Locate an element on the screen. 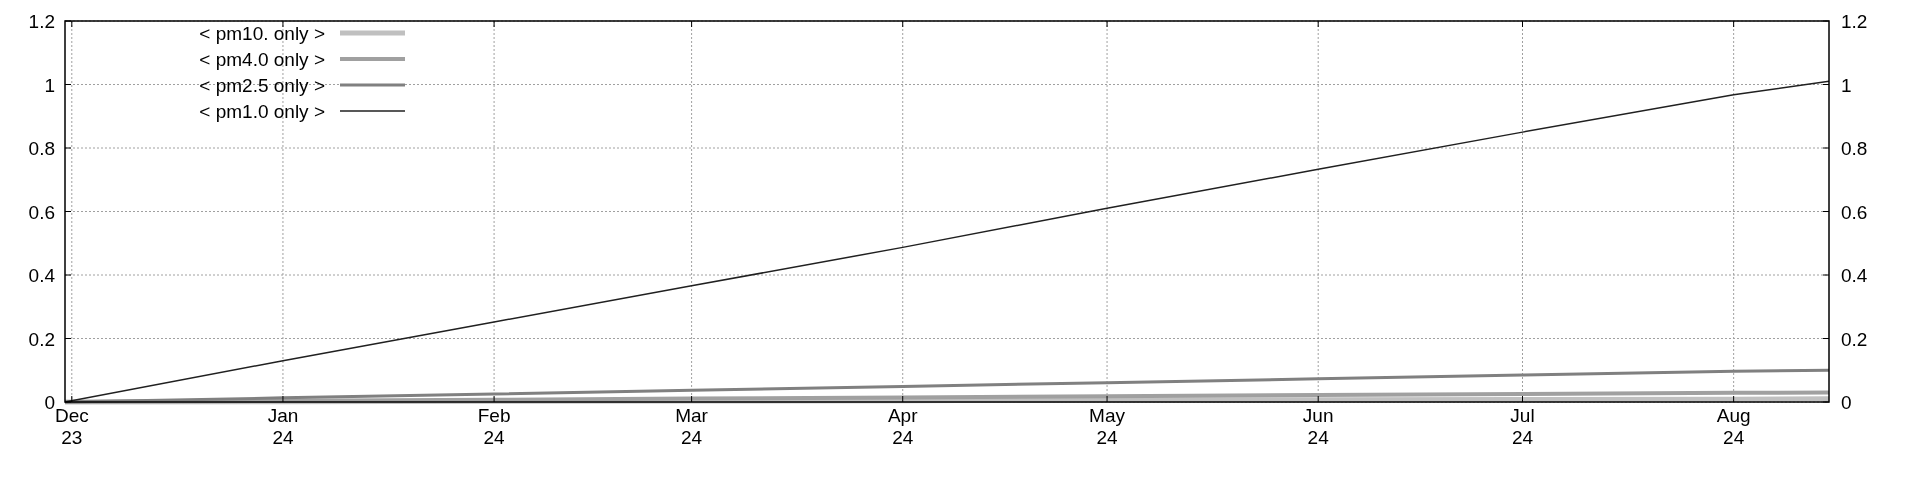  y-tick-label: 0.8 is located at coordinates (41, 148).